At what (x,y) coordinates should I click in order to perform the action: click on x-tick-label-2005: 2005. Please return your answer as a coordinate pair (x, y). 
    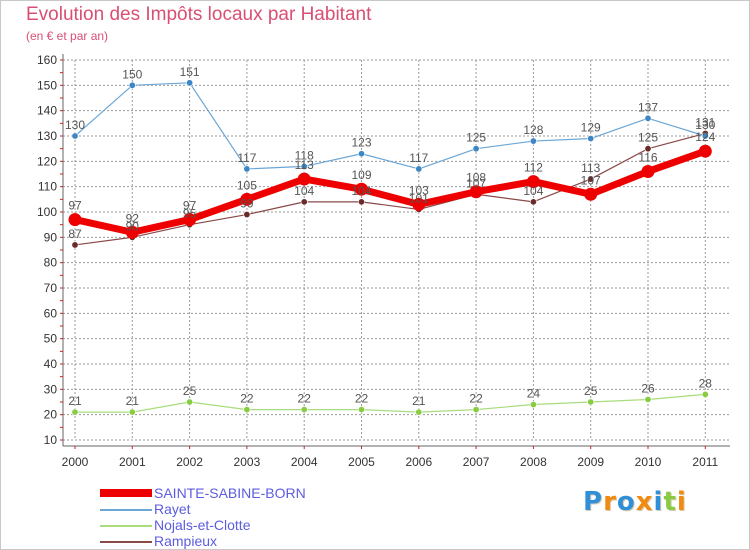
    Looking at the image, I should click on (361, 462).